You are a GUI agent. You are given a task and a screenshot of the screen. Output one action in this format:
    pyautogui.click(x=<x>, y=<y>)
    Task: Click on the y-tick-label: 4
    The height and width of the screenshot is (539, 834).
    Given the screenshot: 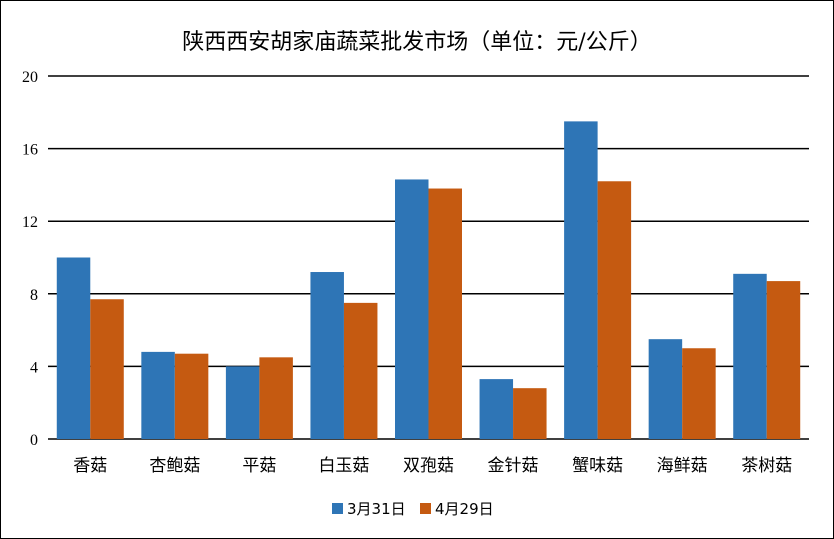 What is the action you would take?
    pyautogui.click(x=34, y=367)
    